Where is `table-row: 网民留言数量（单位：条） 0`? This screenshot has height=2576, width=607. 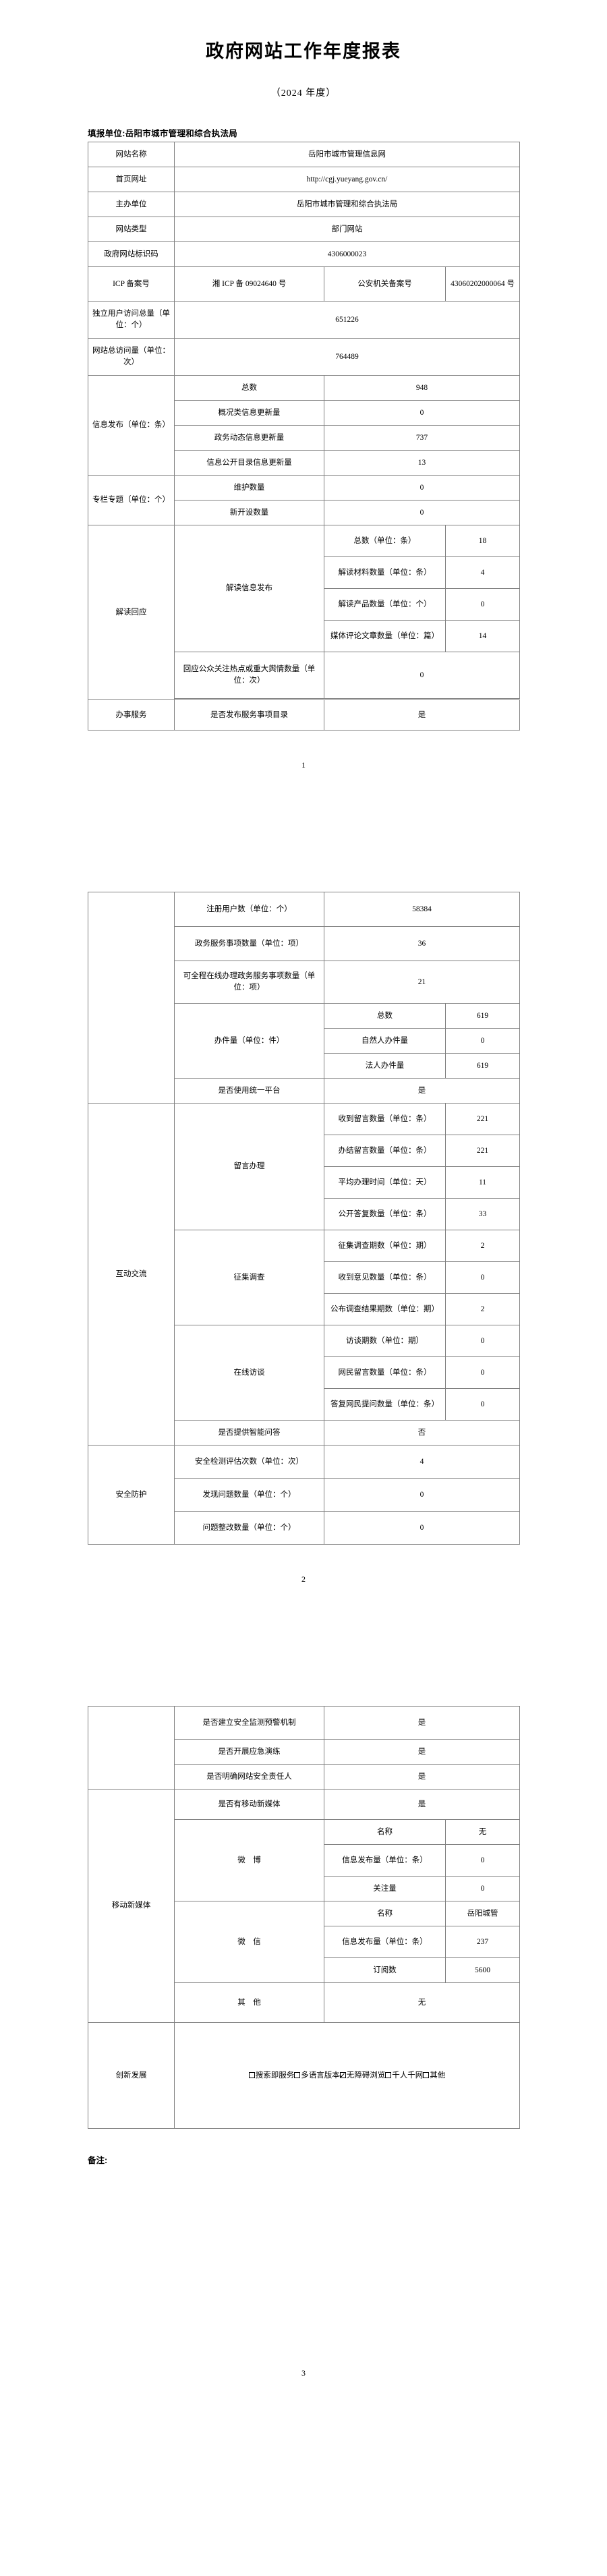 table-row: 网民留言数量（单位：条） 0 is located at coordinates (304, 1372).